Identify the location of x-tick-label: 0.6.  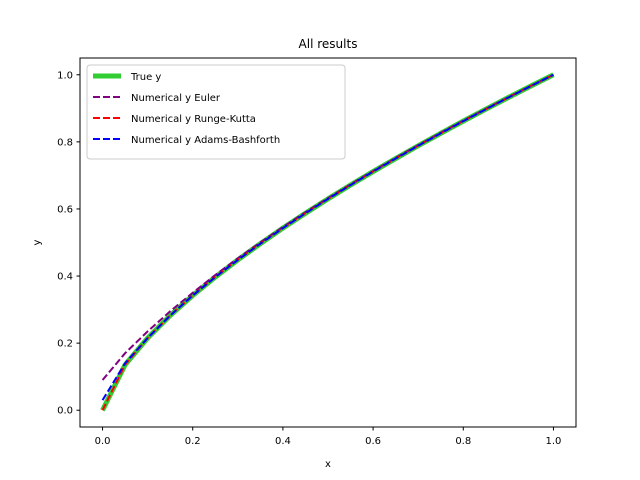
(373, 441).